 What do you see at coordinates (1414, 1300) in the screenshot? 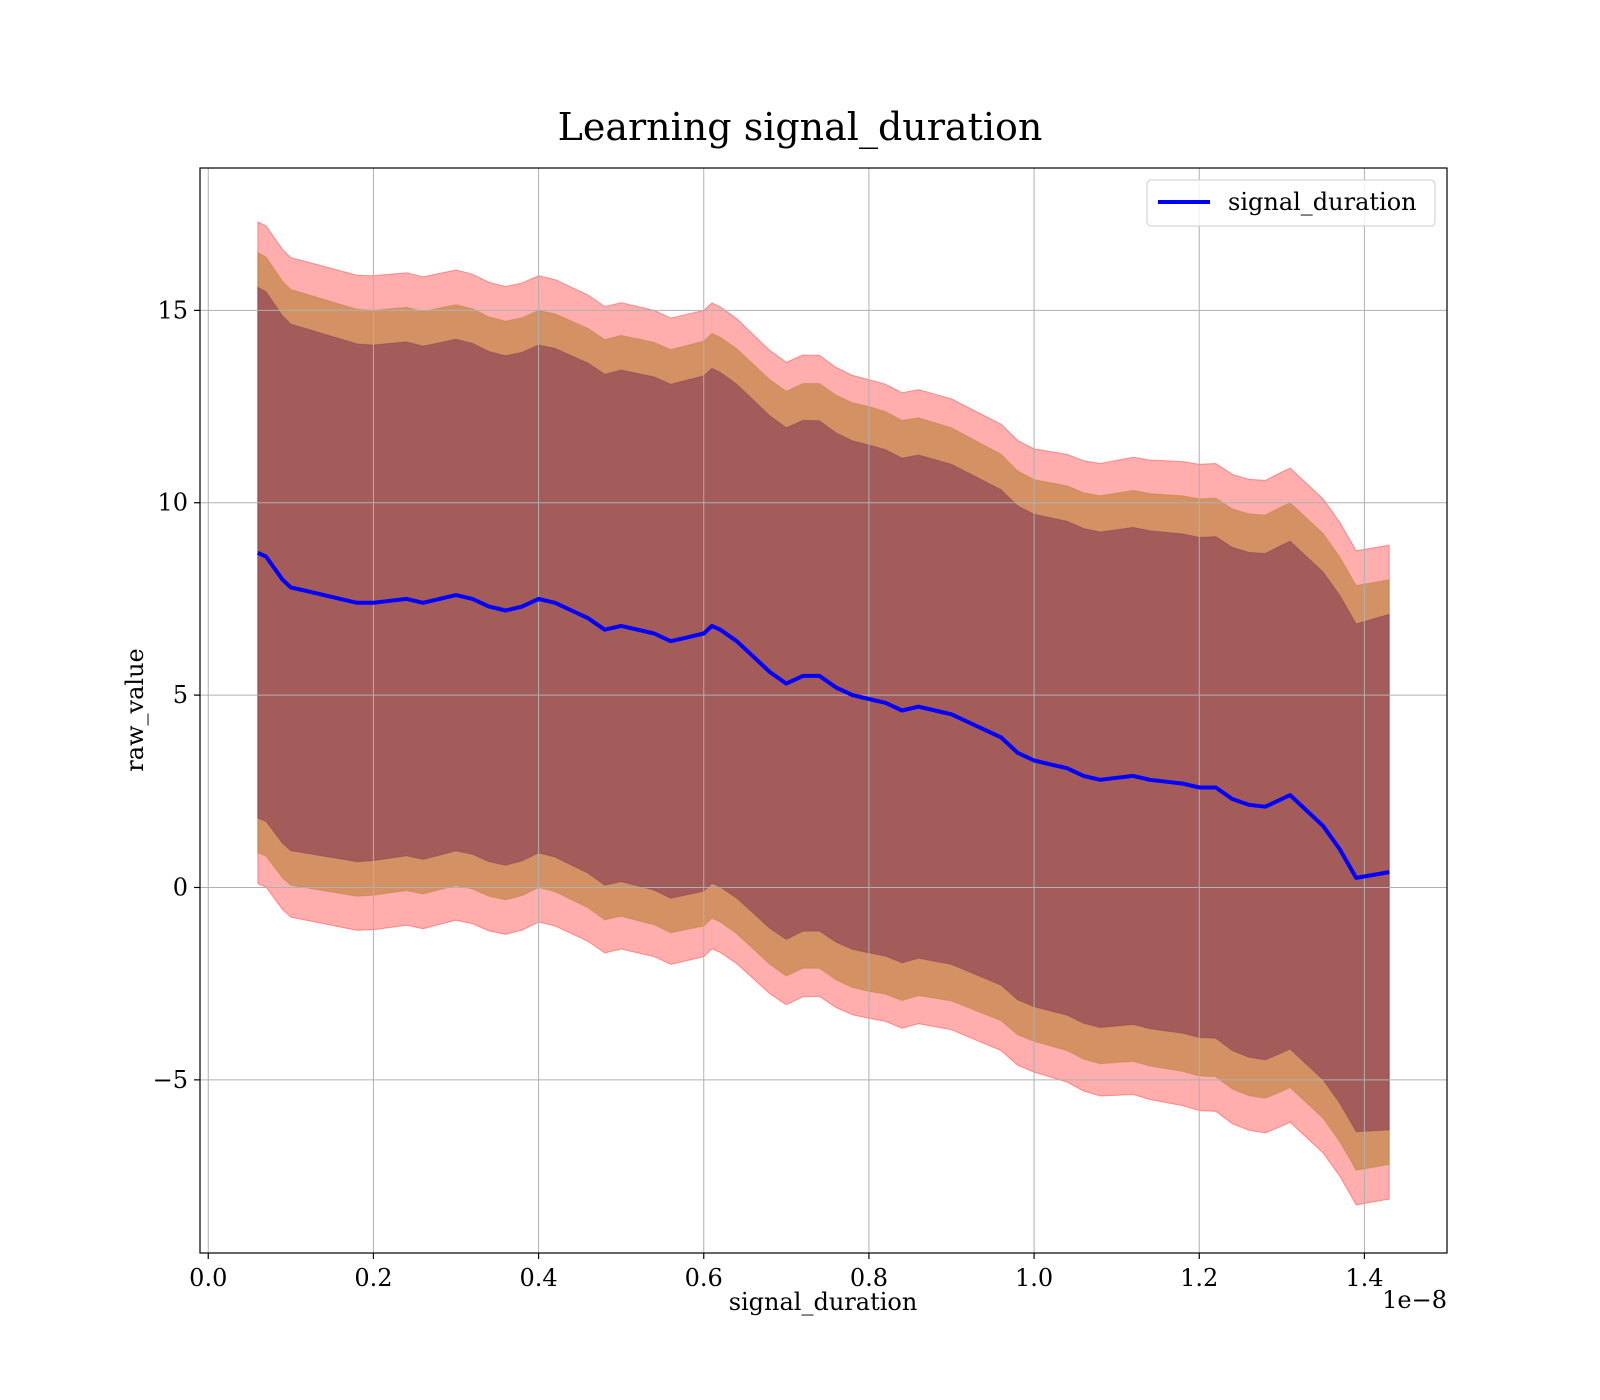
I see `x-axis-offset-label: 1e−8` at bounding box center [1414, 1300].